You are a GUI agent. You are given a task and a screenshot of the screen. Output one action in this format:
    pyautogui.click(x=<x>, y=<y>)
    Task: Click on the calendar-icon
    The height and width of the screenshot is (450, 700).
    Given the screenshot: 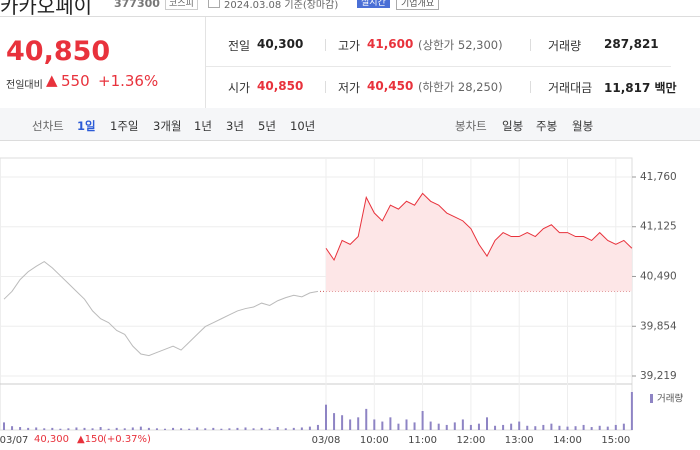 What is the action you would take?
    pyautogui.click(x=214, y=4)
    